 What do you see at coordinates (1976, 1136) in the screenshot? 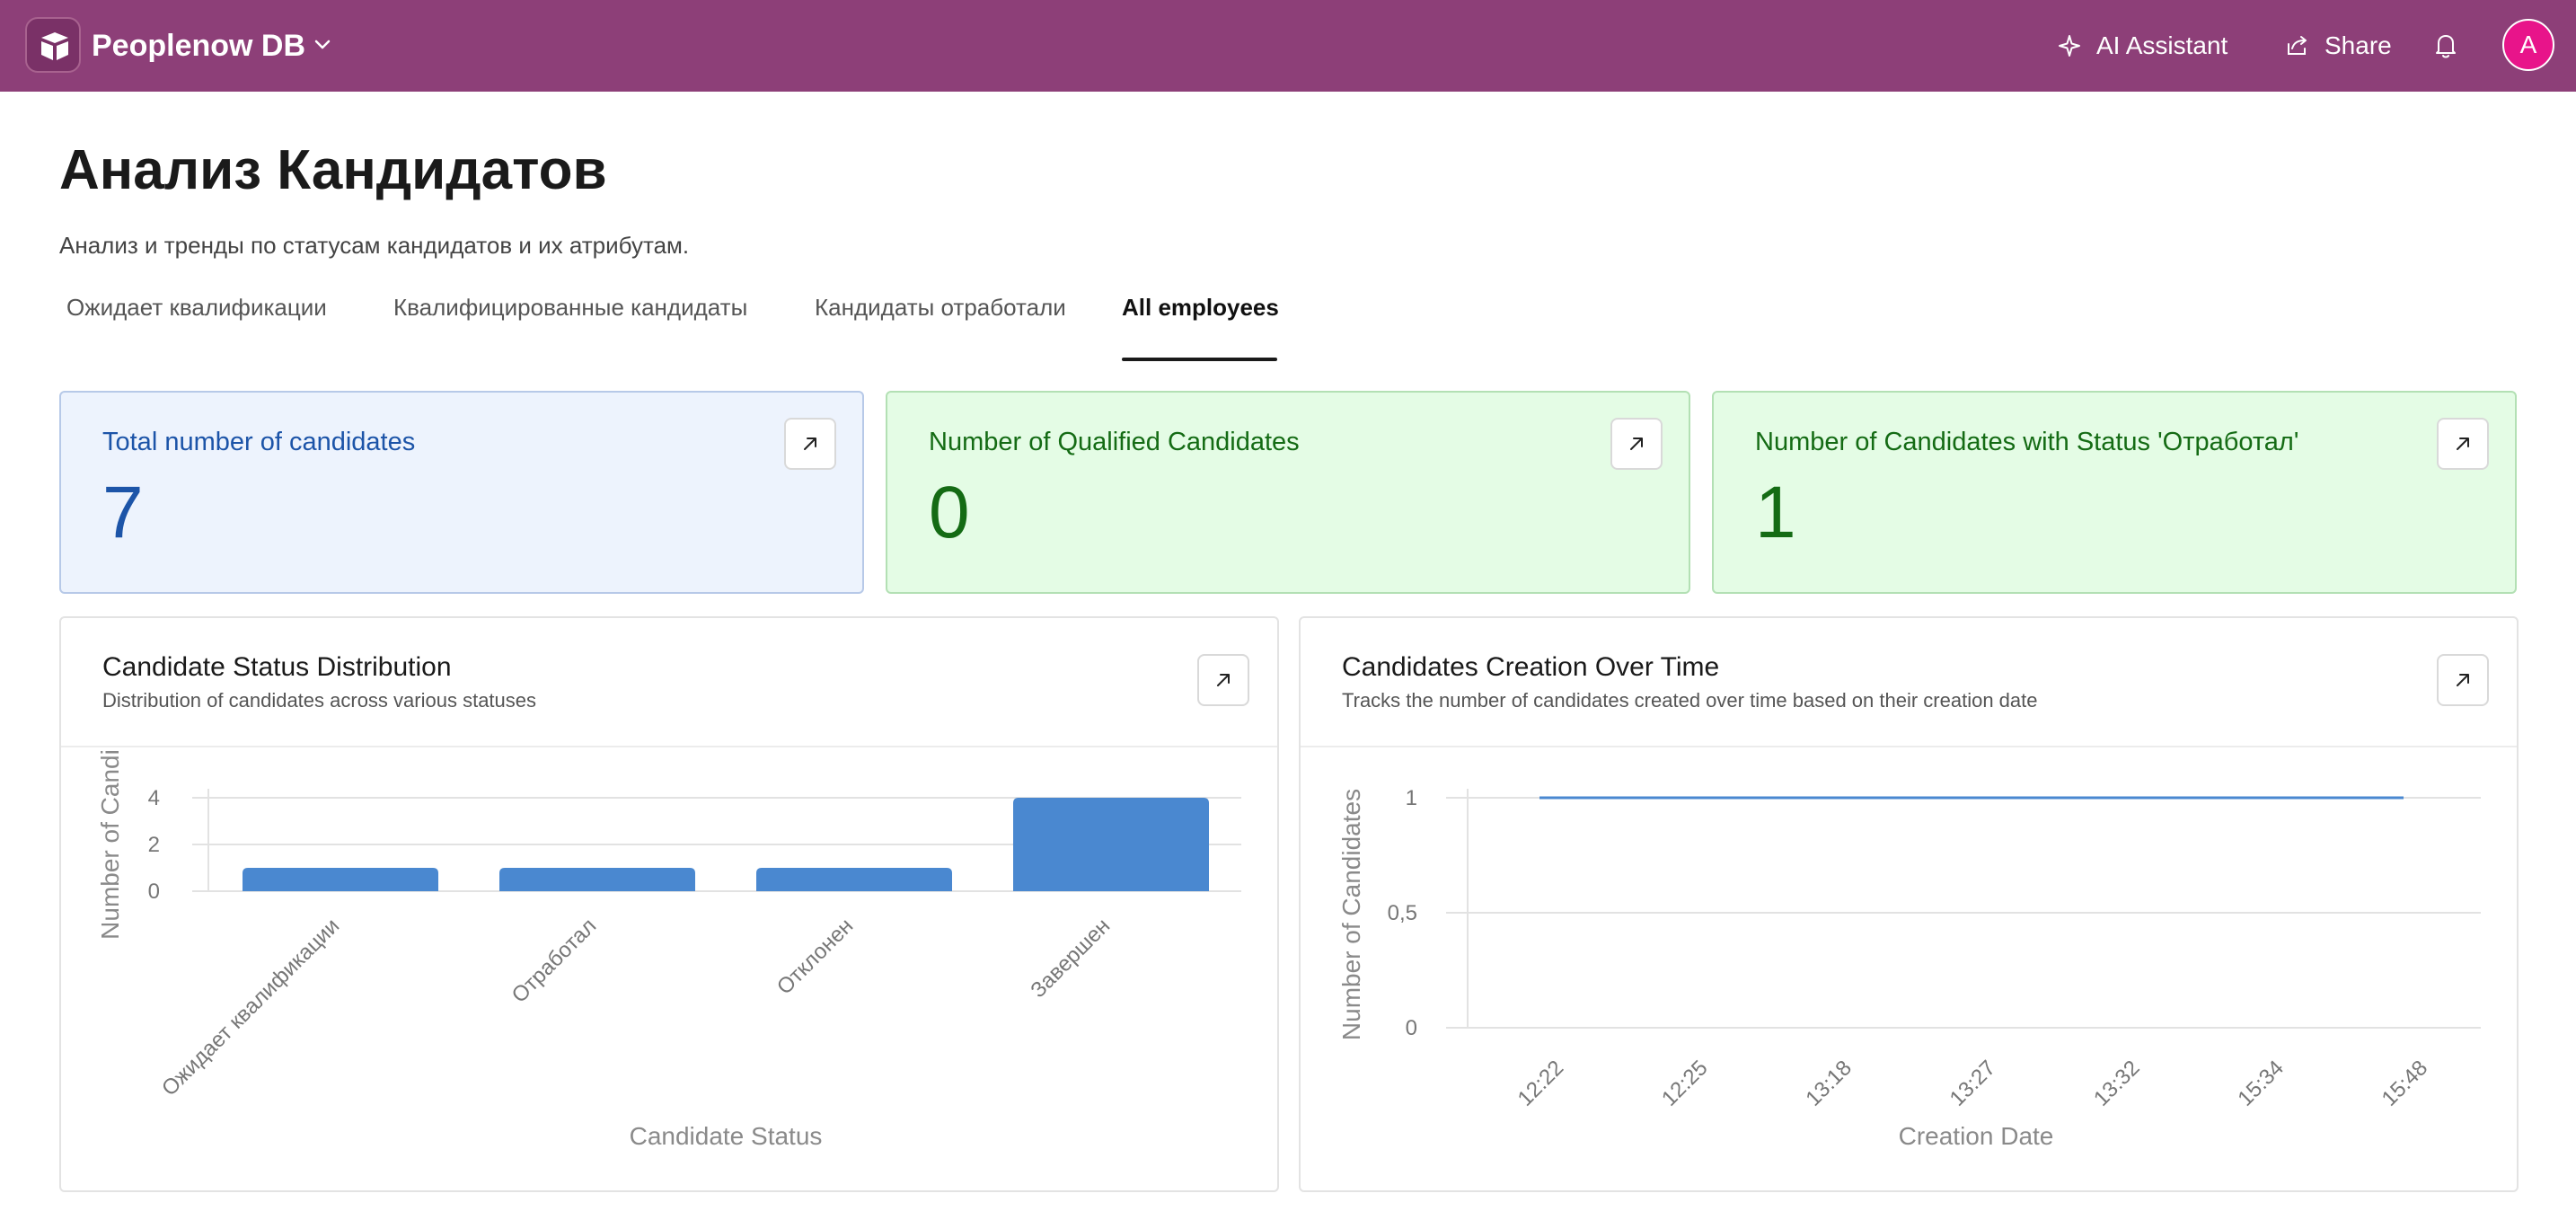
I see `x-axis-label: Creation Date` at bounding box center [1976, 1136].